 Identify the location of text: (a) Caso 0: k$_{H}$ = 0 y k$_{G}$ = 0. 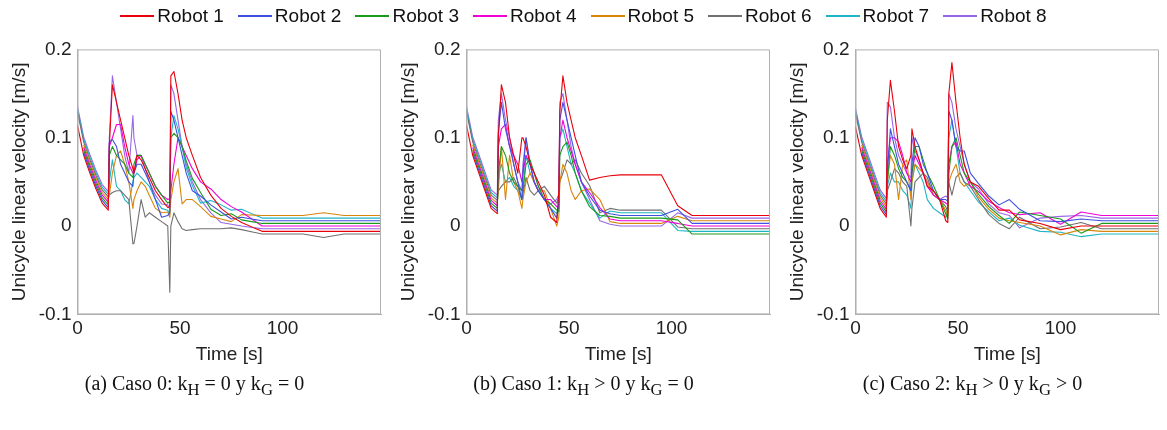
(194, 386).